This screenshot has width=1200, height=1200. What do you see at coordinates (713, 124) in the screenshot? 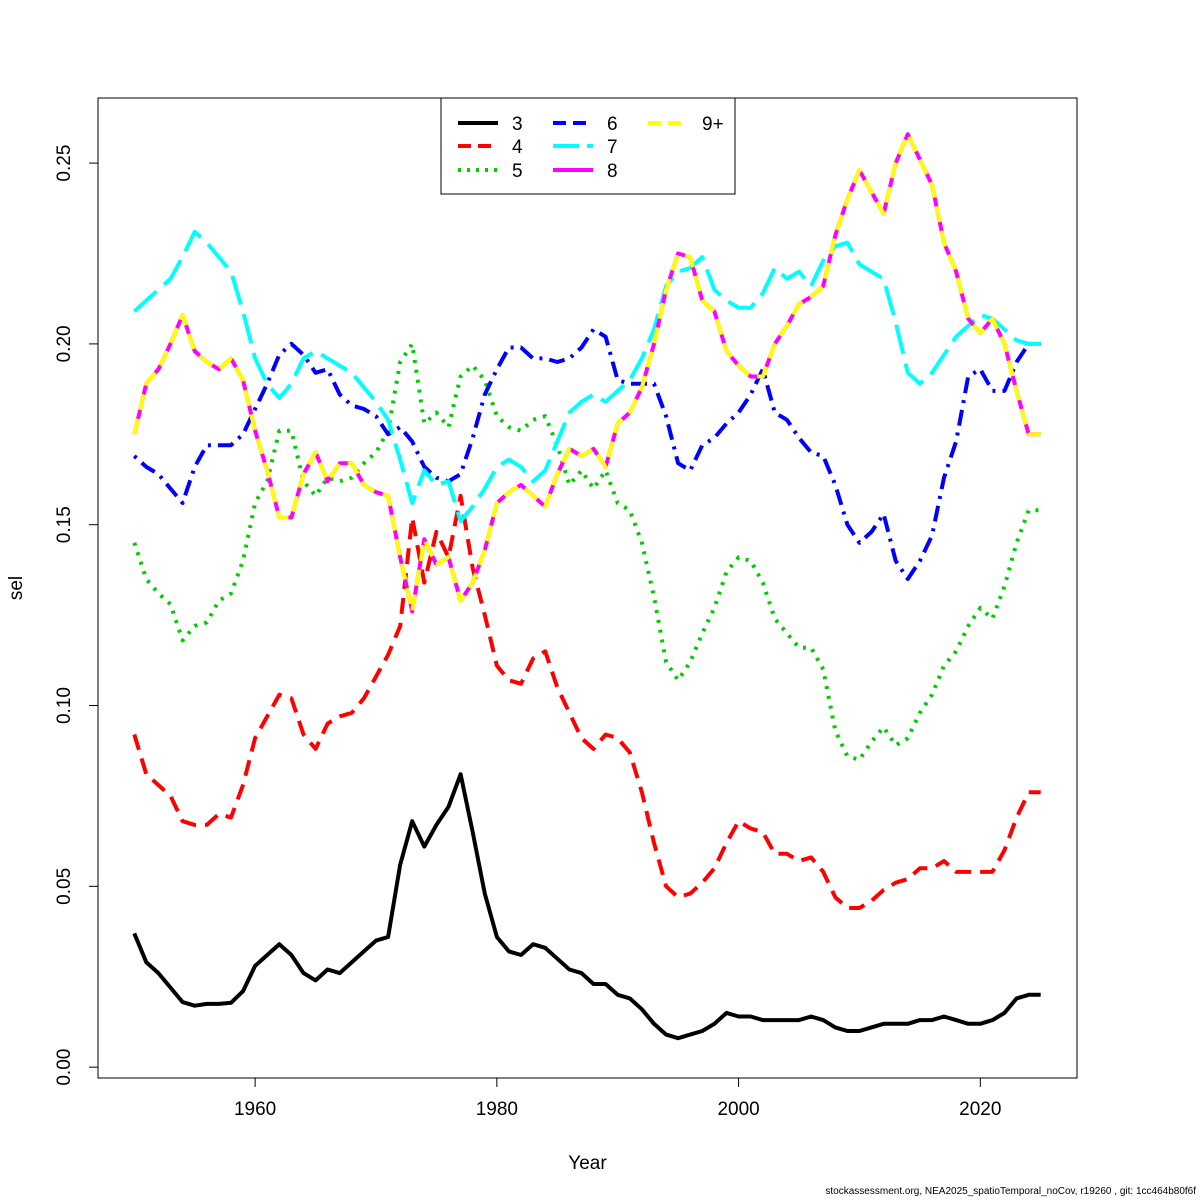
I see `legend-label-9plus: 9+` at bounding box center [713, 124].